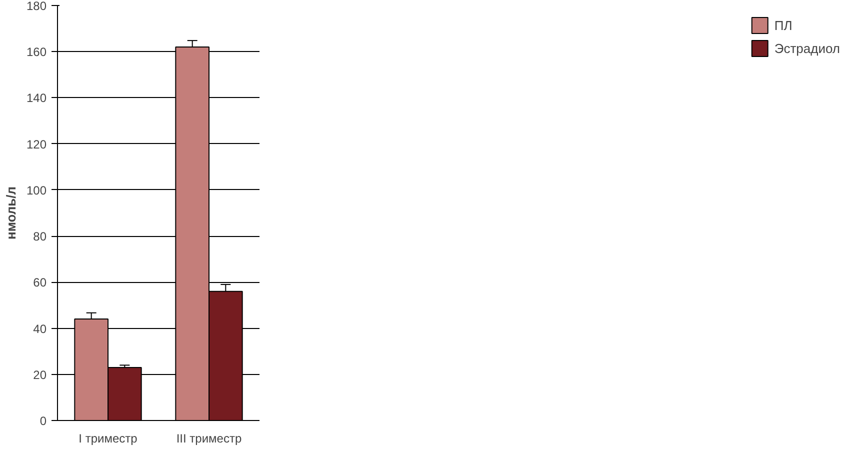  I want to click on y-tick-label: 0, so click(43, 421).